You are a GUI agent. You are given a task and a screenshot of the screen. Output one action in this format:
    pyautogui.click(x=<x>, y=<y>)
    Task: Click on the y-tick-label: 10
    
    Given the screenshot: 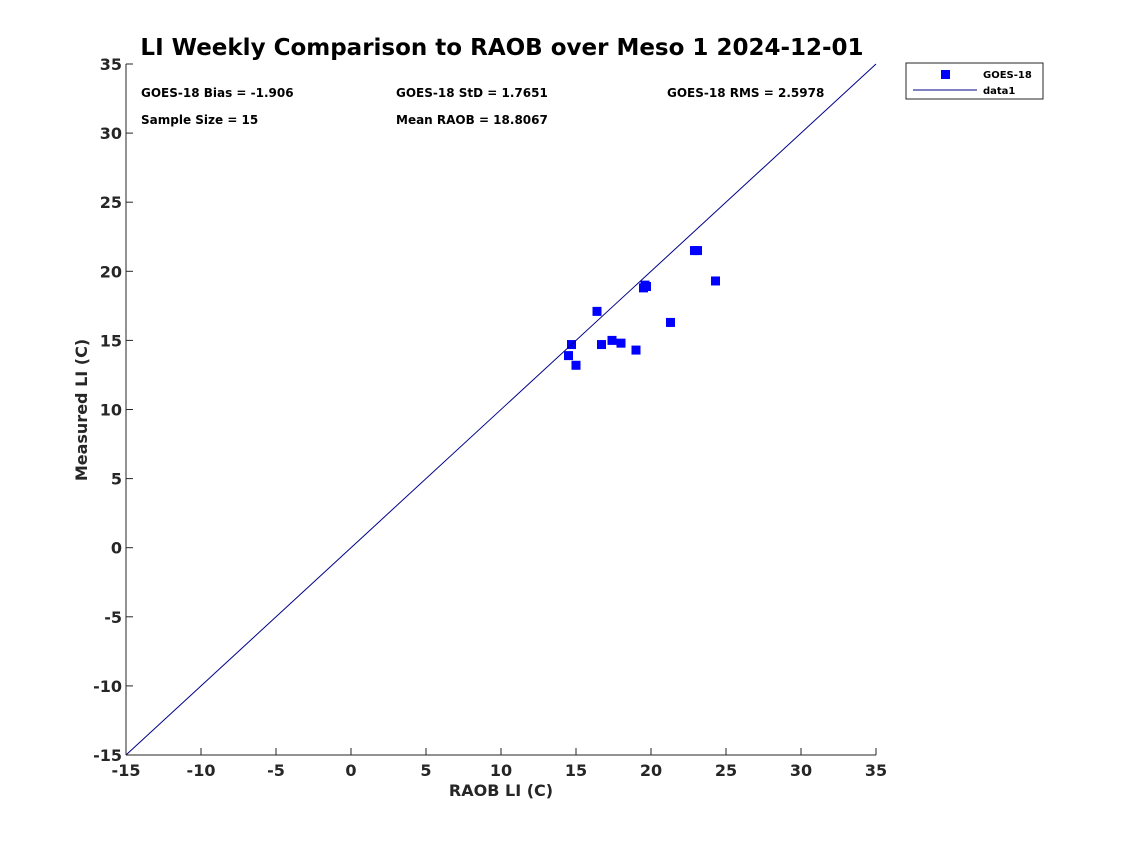 What is the action you would take?
    pyautogui.click(x=111, y=410)
    